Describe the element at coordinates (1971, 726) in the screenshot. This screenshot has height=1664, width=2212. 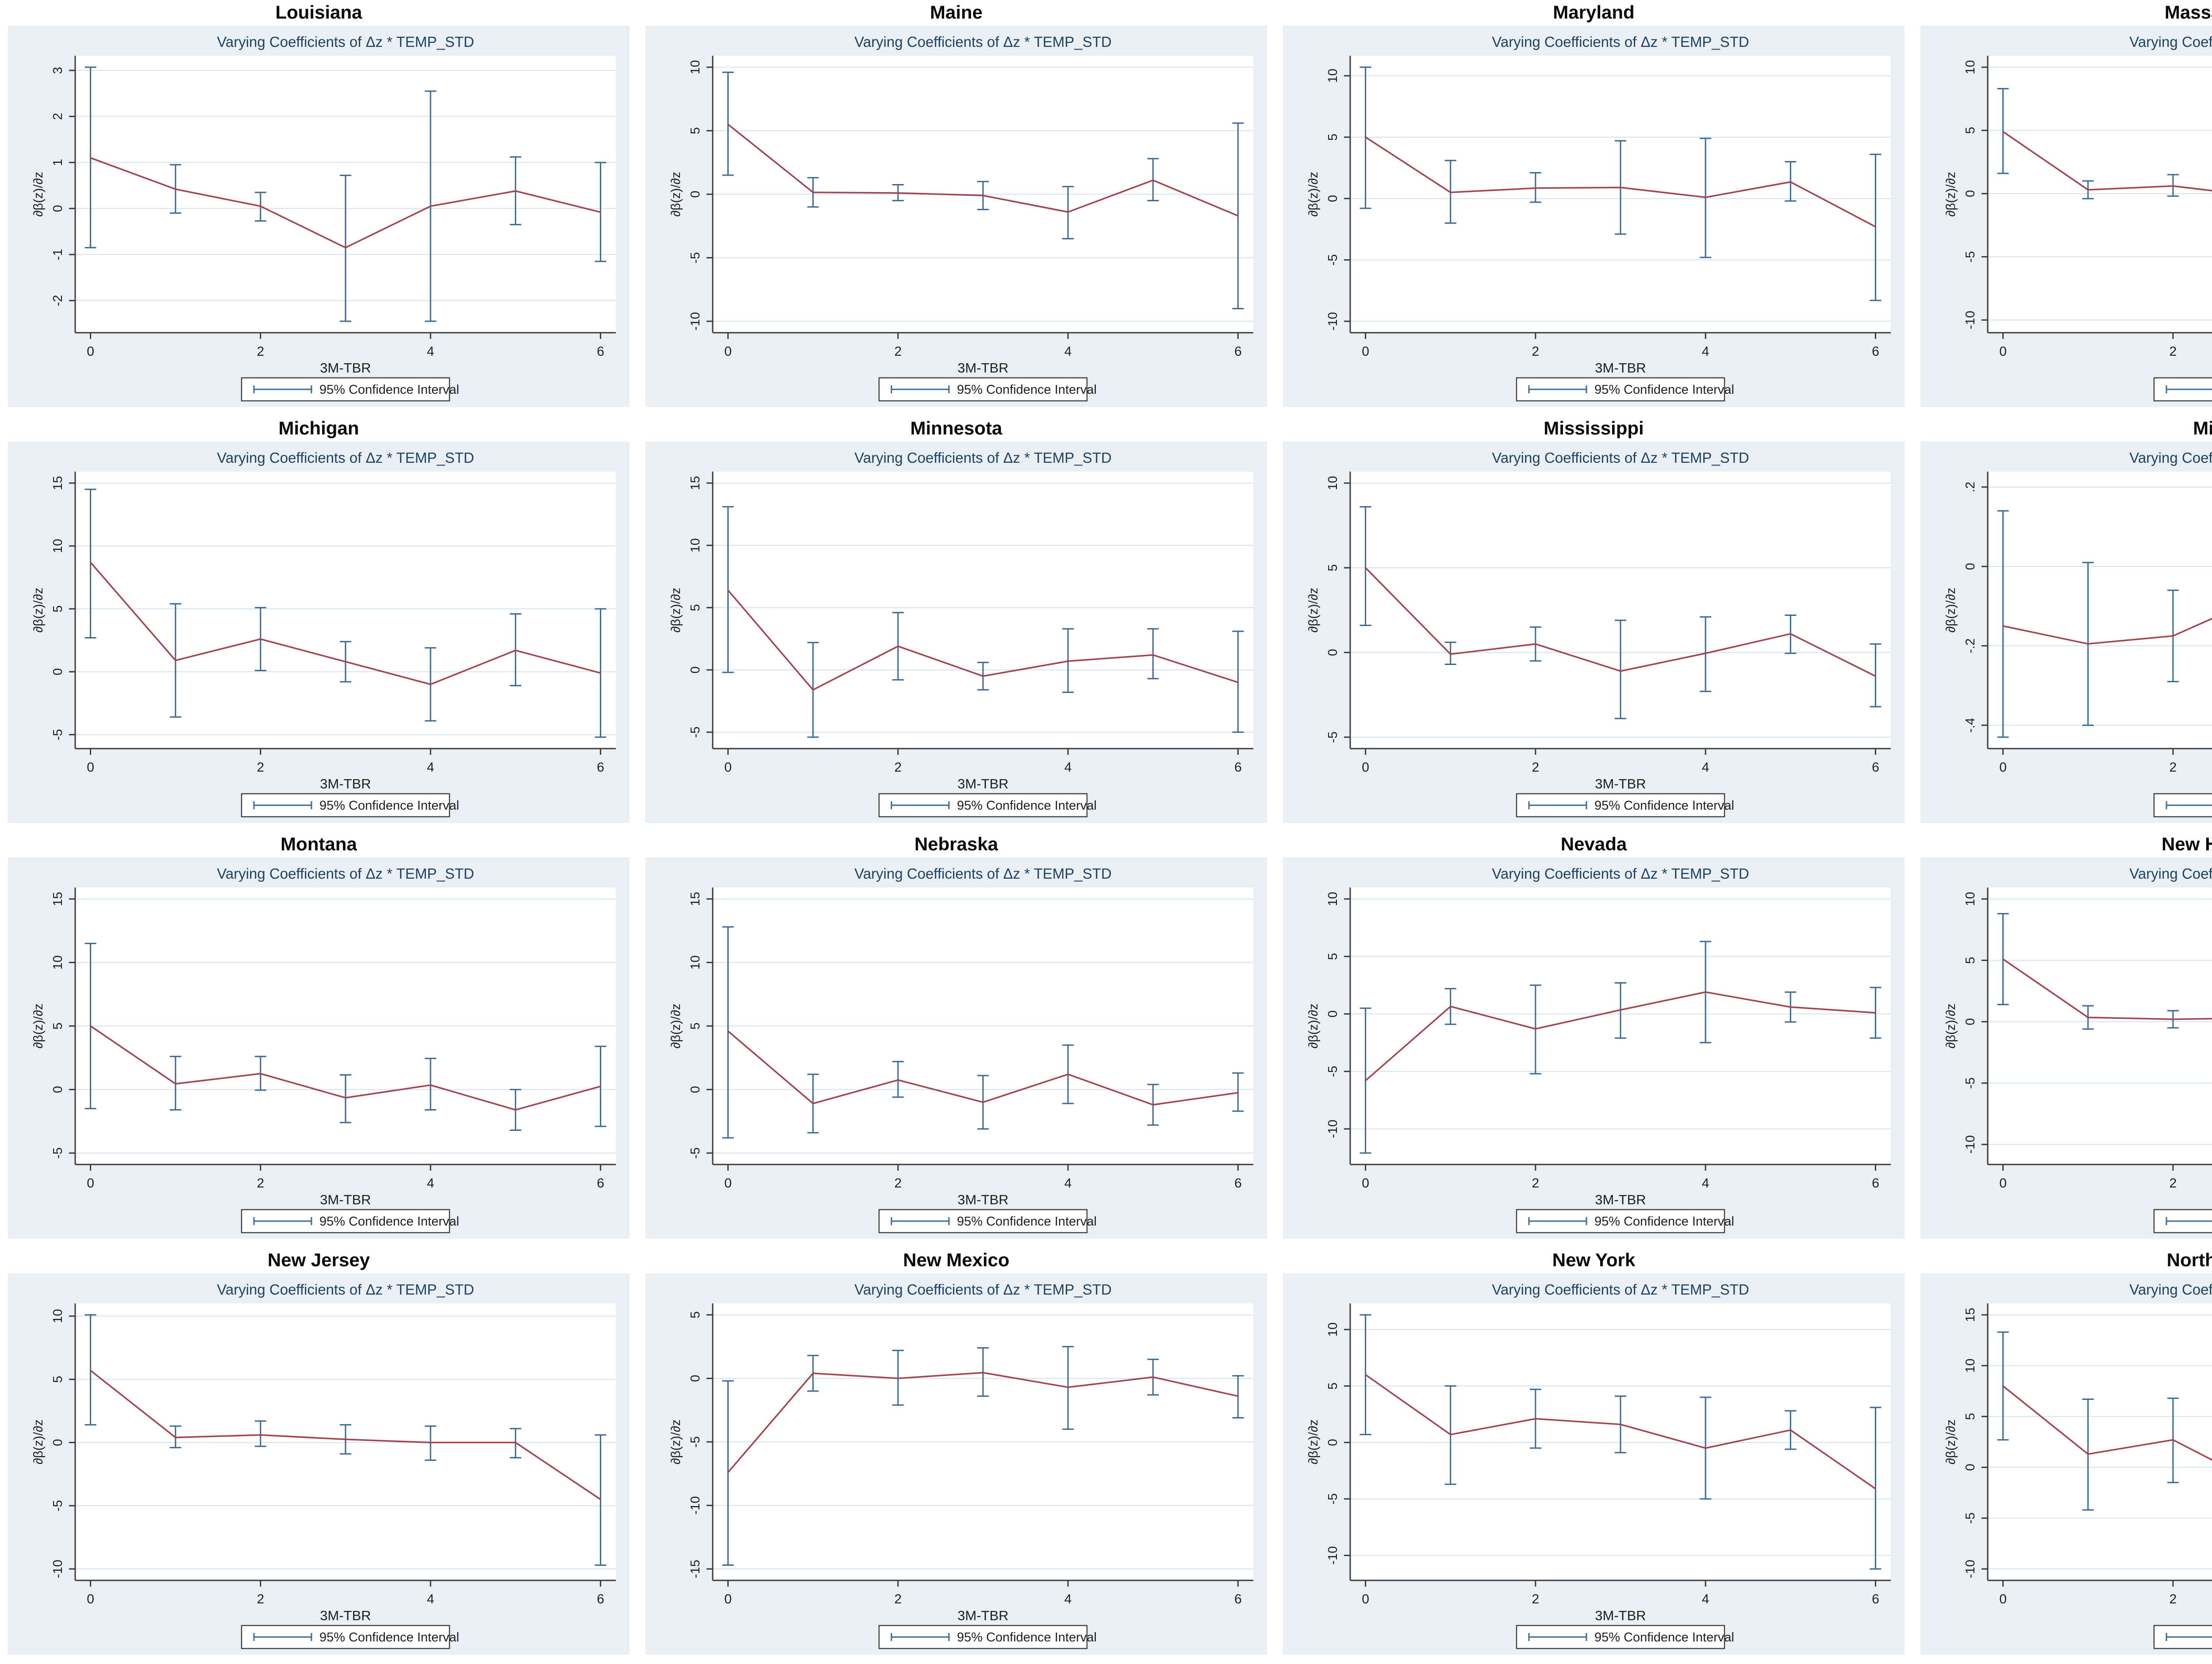
I see `y-tick-label: -.4` at that location.